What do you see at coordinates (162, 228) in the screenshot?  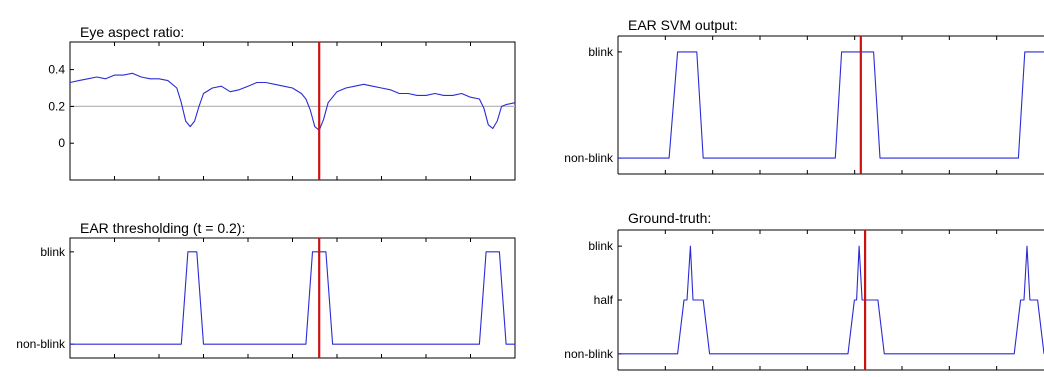 I see `chart-title: EAR thresholding (t = 0.2):` at bounding box center [162, 228].